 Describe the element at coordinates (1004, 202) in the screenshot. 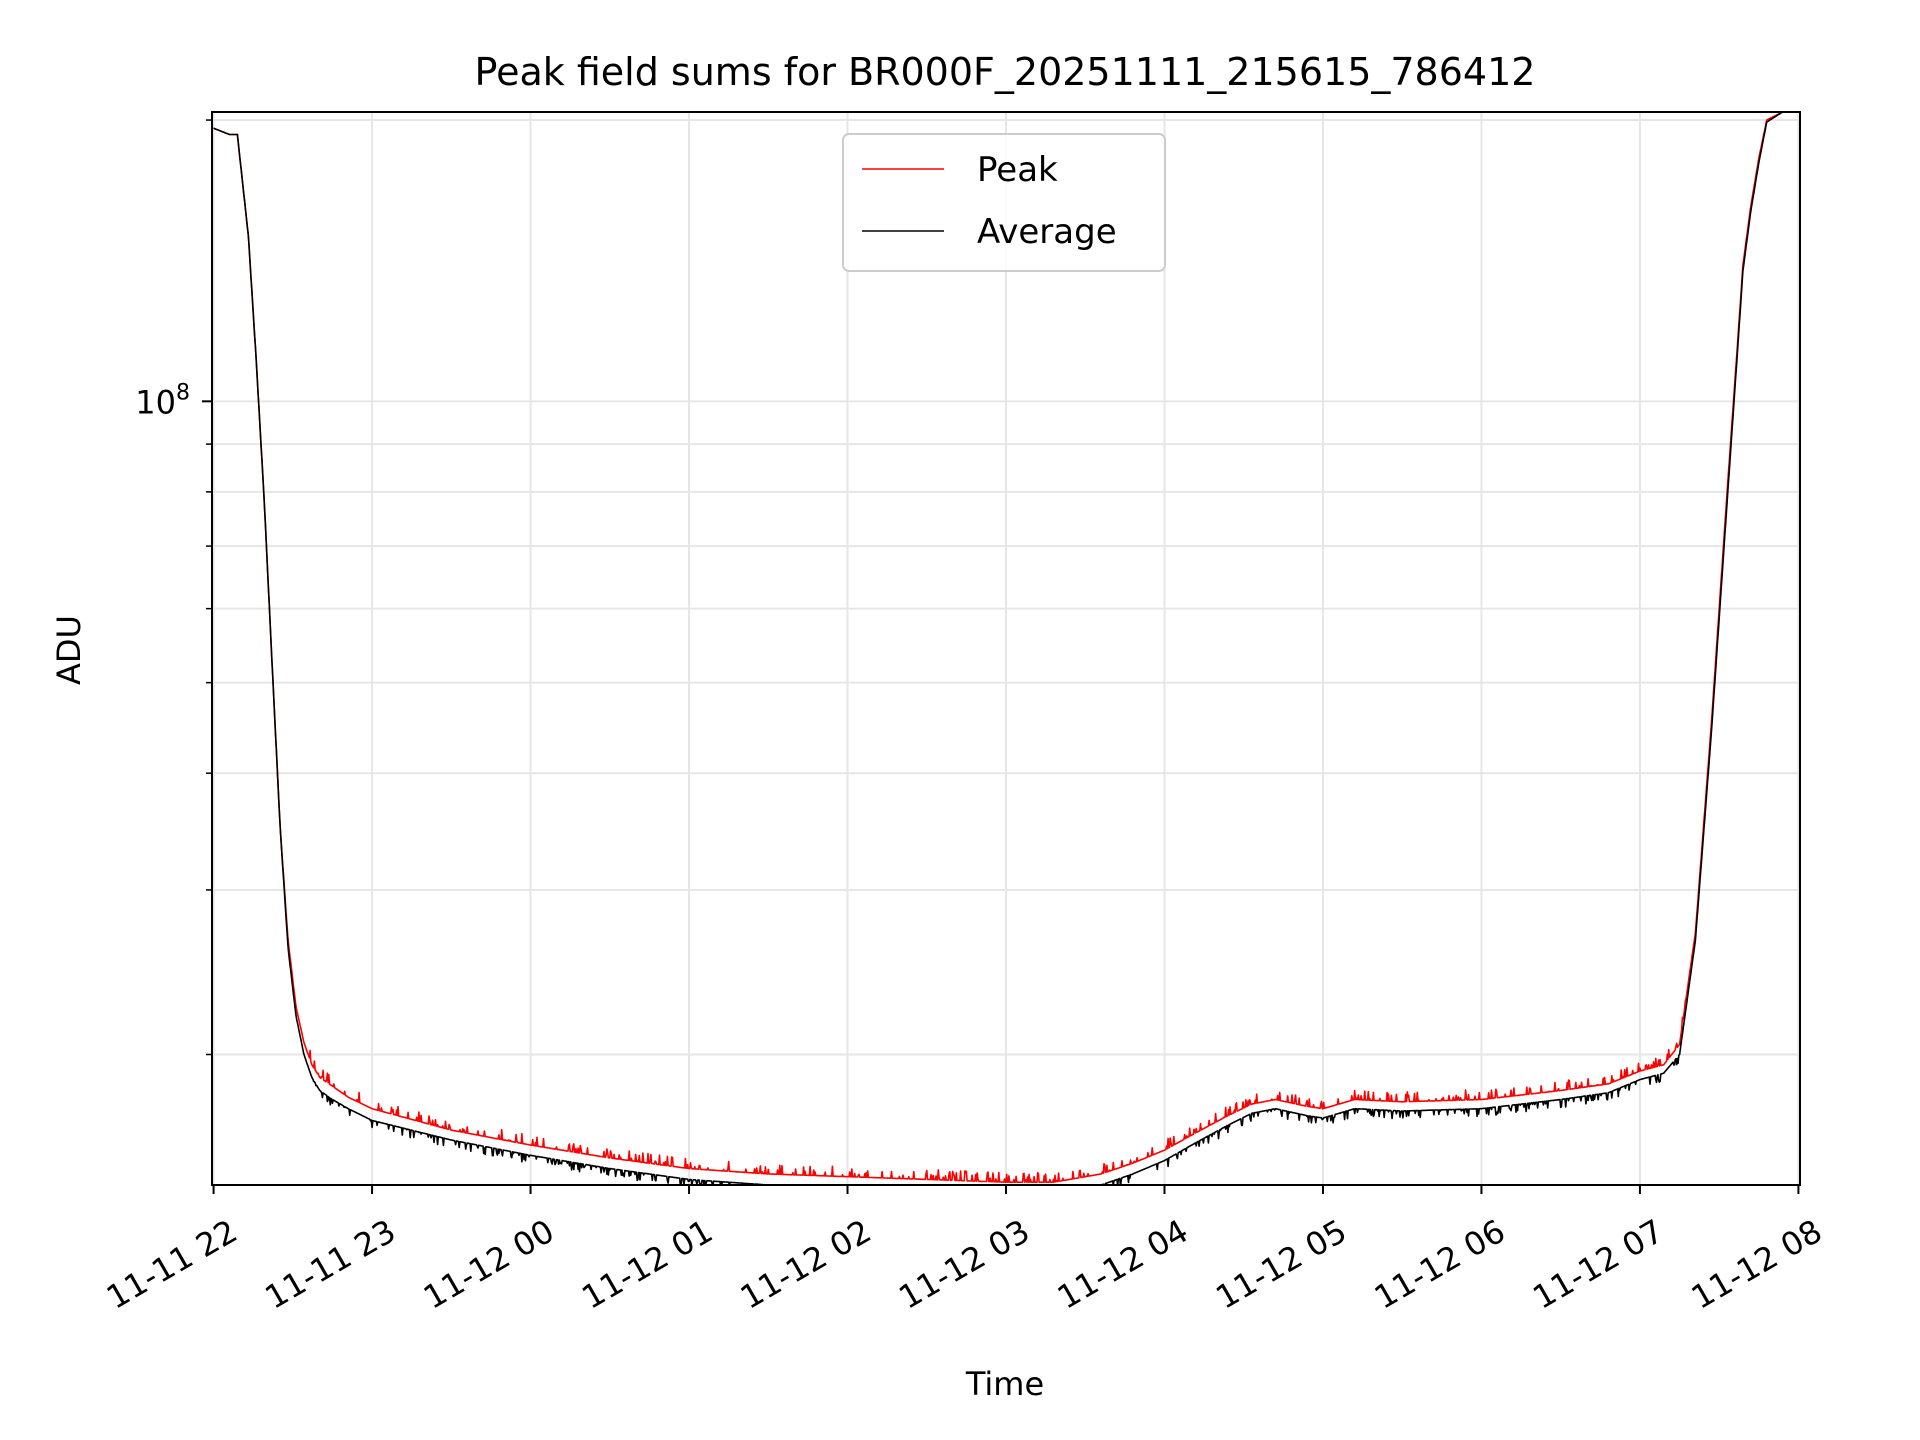

I see `legend: Peak Average` at that location.